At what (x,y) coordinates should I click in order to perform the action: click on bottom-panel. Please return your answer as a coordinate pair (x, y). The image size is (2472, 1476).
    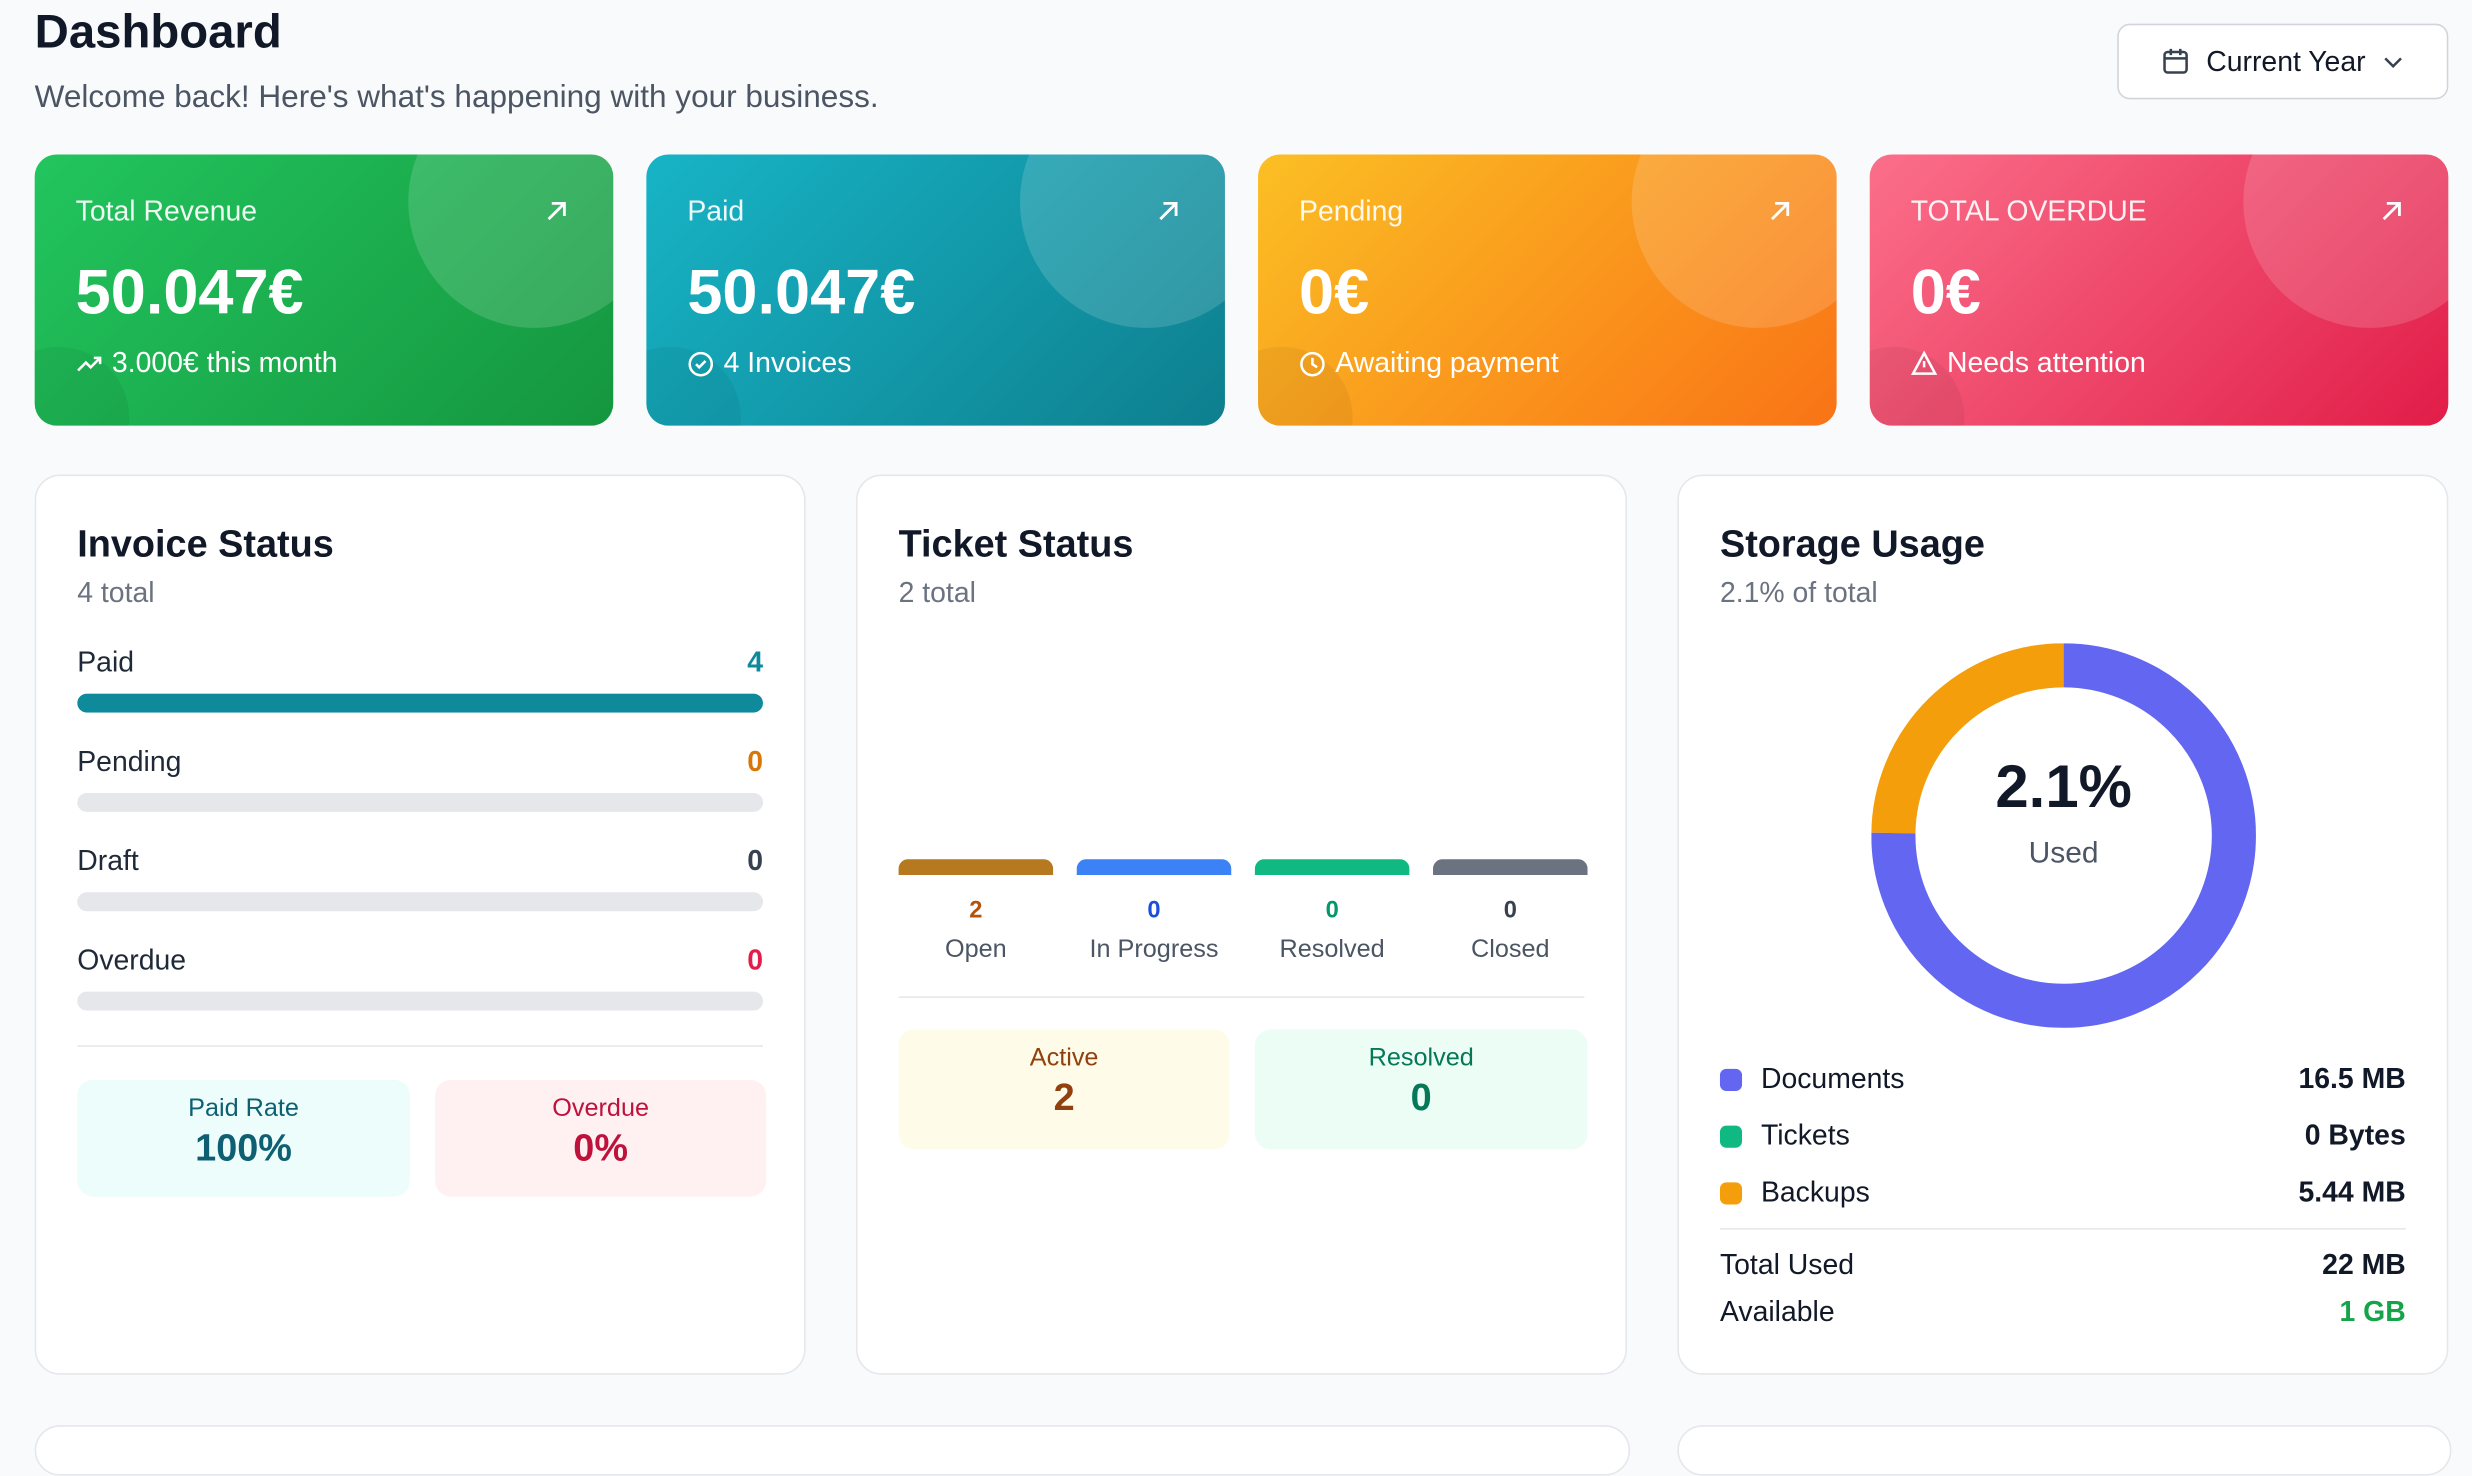
    Looking at the image, I should click on (832, 1450).